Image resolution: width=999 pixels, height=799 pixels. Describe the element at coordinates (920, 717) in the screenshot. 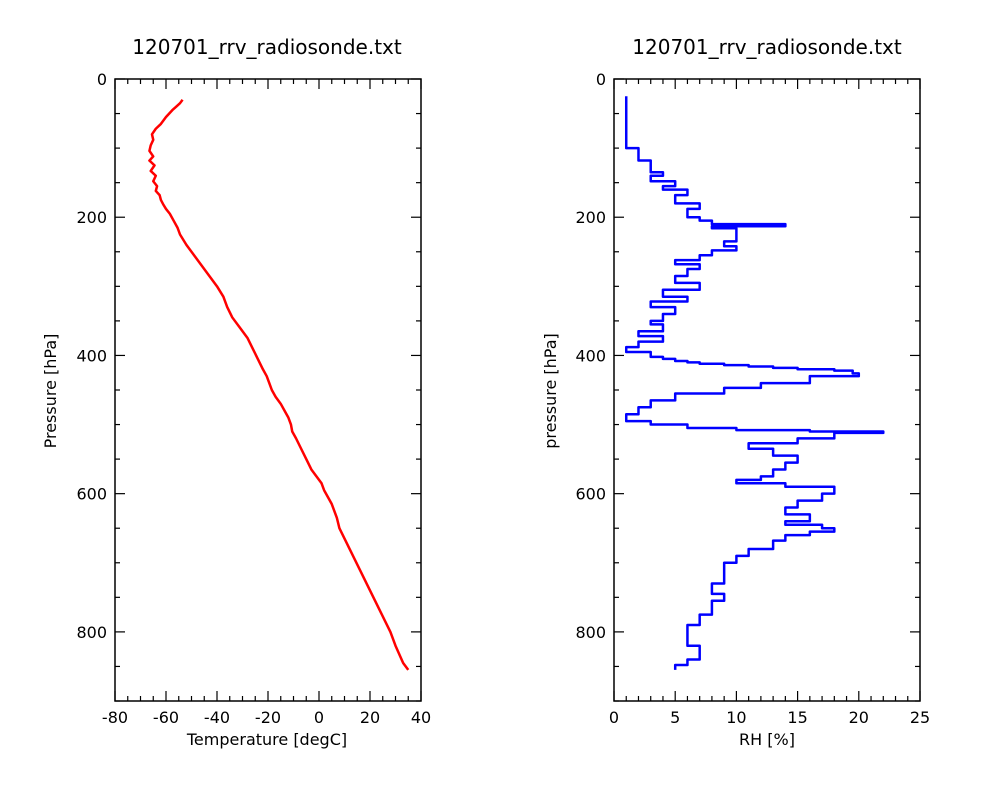

I see `x-tick-label: 25` at that location.